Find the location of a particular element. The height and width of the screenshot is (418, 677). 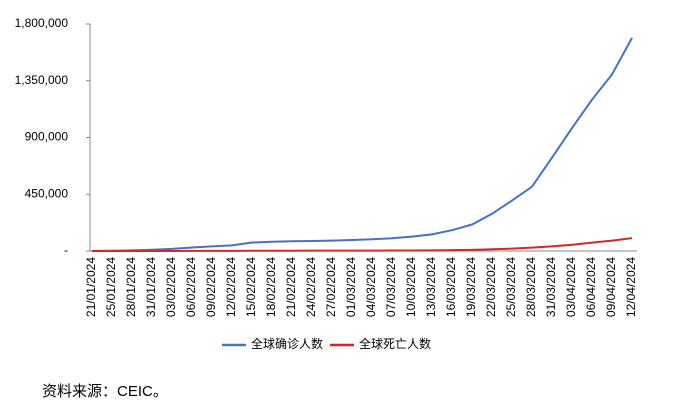

x-tick-label: 31/03/2024 is located at coordinates (551, 287).